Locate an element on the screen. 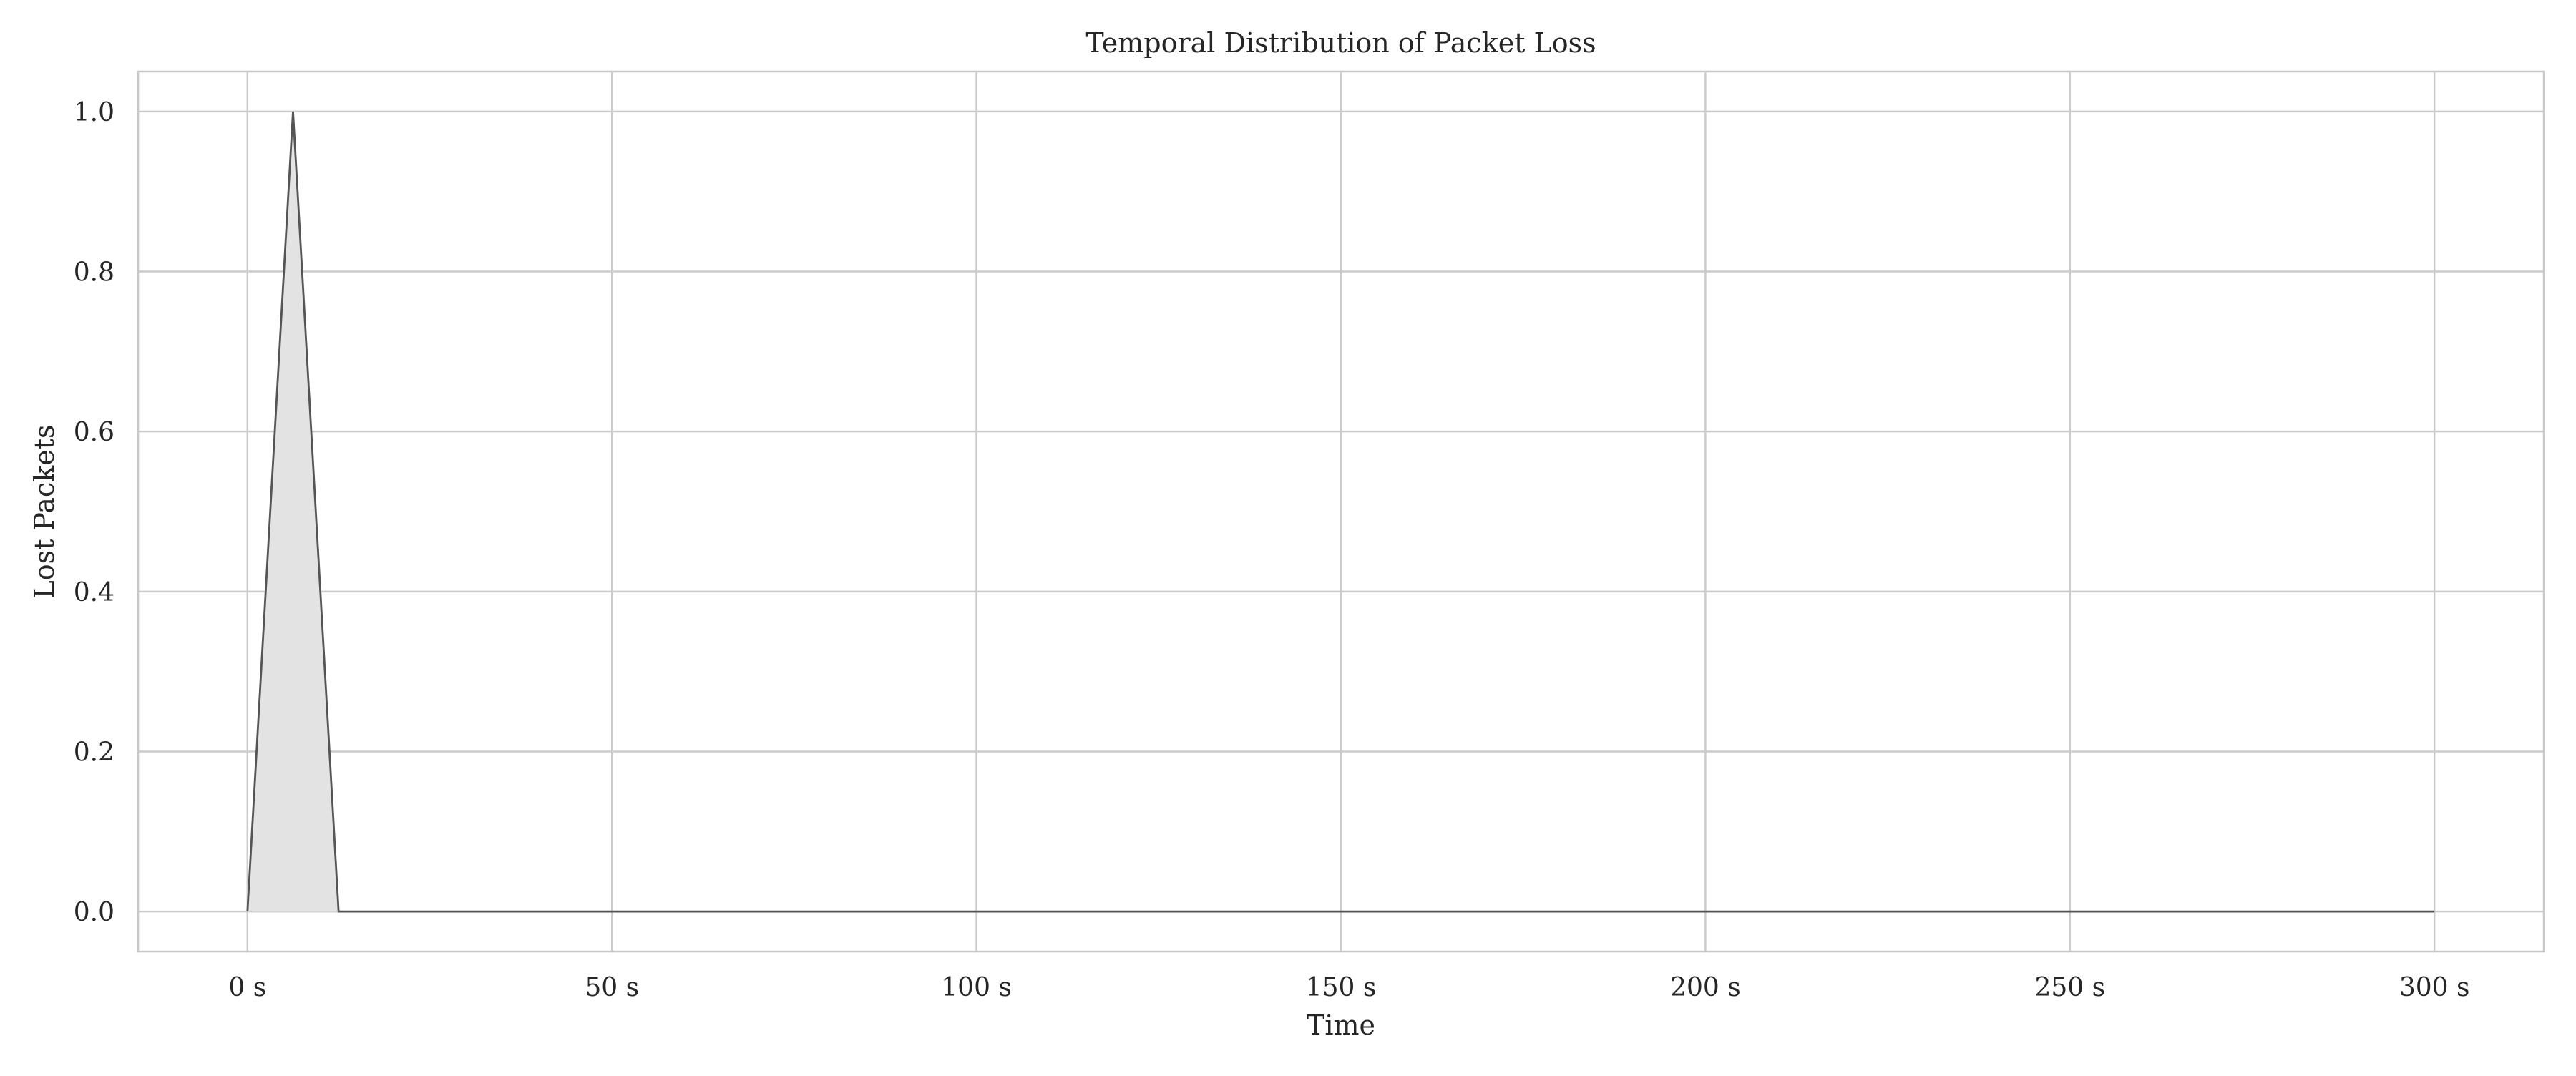 This screenshot has width=2576, height=1076. y-tick-label: 0.6 is located at coordinates (94, 433).